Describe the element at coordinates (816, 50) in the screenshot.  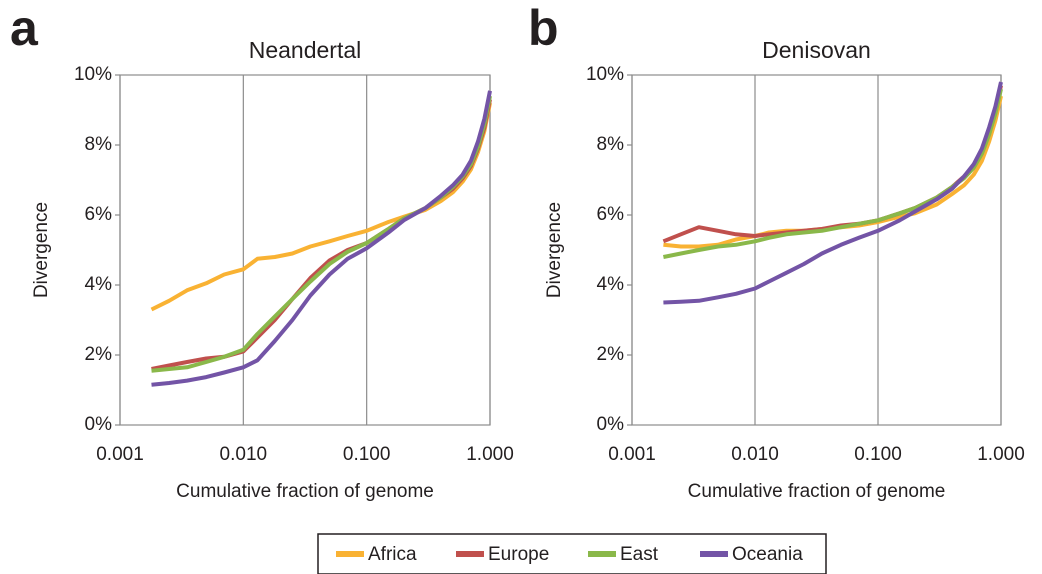
I see `chart-title: Denisovan` at that location.